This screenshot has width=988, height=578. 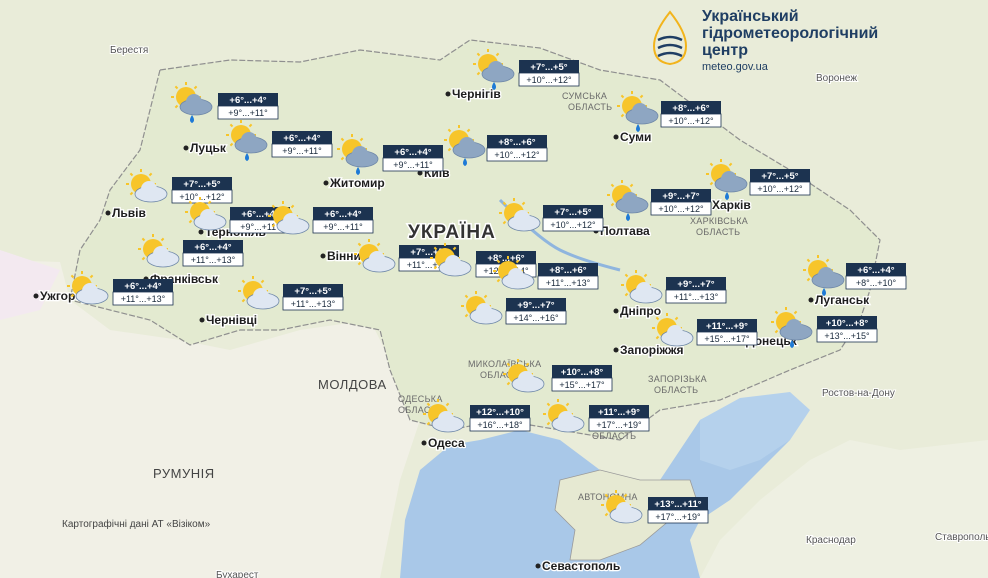 What do you see at coordinates (731, 205) in the screenshot?
I see `city-label: Харків` at bounding box center [731, 205].